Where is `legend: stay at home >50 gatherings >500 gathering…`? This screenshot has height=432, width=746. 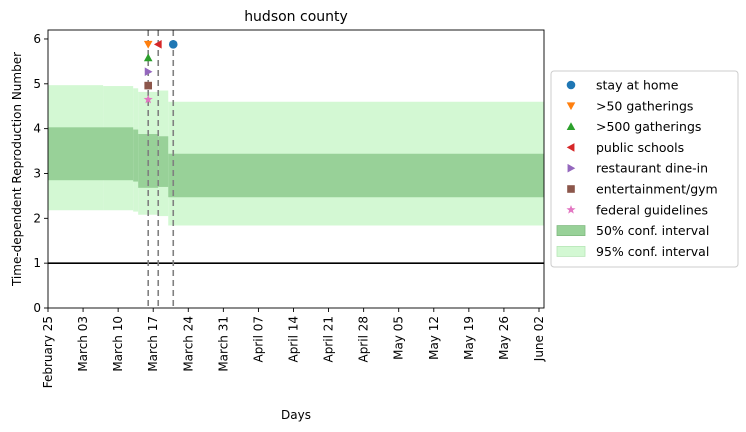
legend: stay at home >50 gatherings >500 gathering… is located at coordinates (644, 169).